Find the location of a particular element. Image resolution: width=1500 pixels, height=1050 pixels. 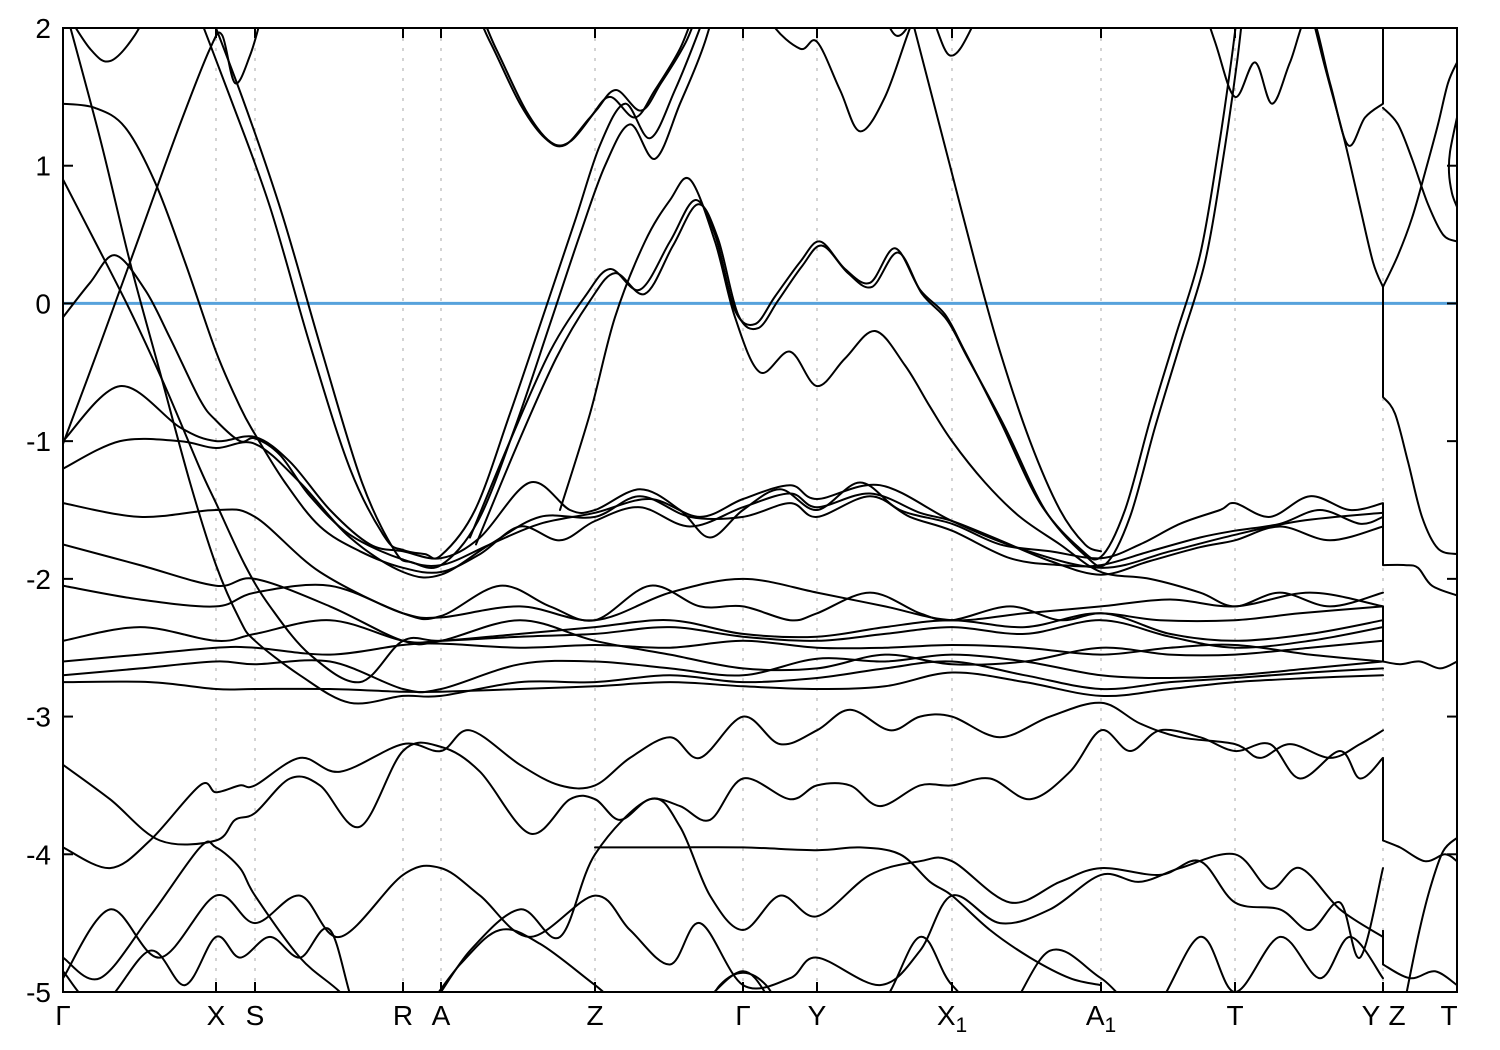

x-tick-label: R is located at coordinates (403, 1015).